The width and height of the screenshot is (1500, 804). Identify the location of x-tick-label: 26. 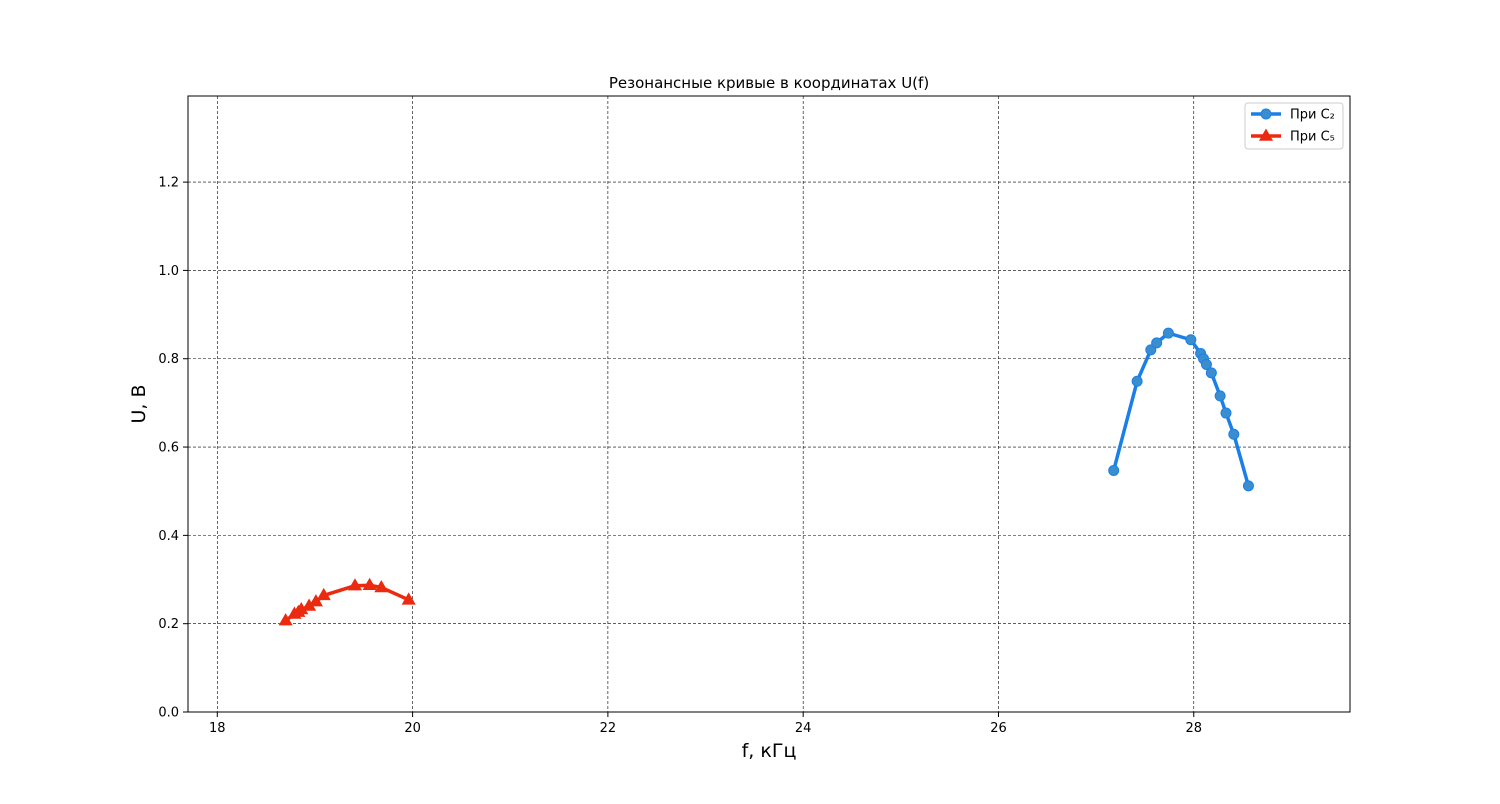
(998, 728).